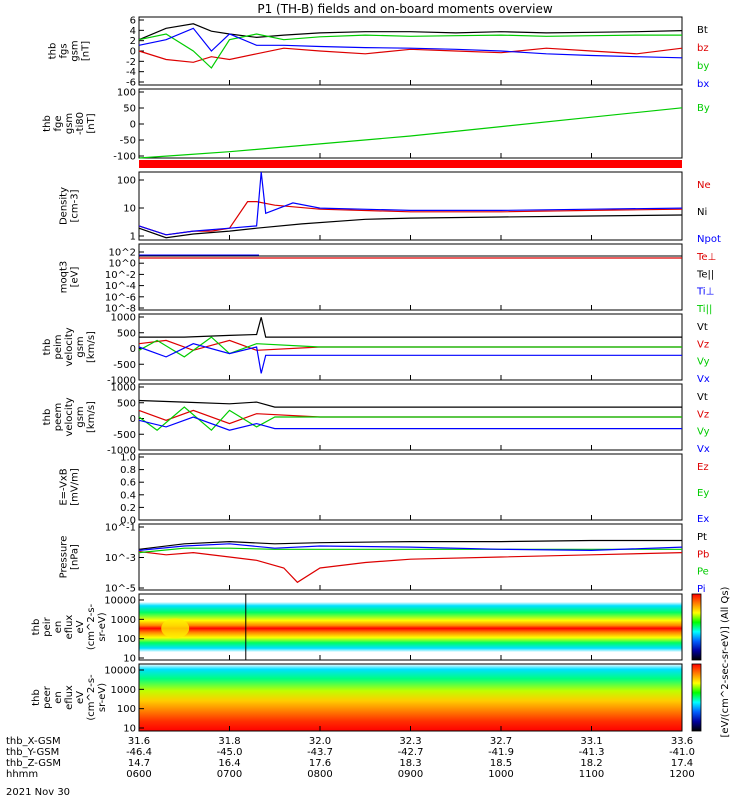 Image resolution: width=750 pixels, height=800 pixels. What do you see at coordinates (704, 185) in the screenshot?
I see `legend-ne: Ne` at bounding box center [704, 185].